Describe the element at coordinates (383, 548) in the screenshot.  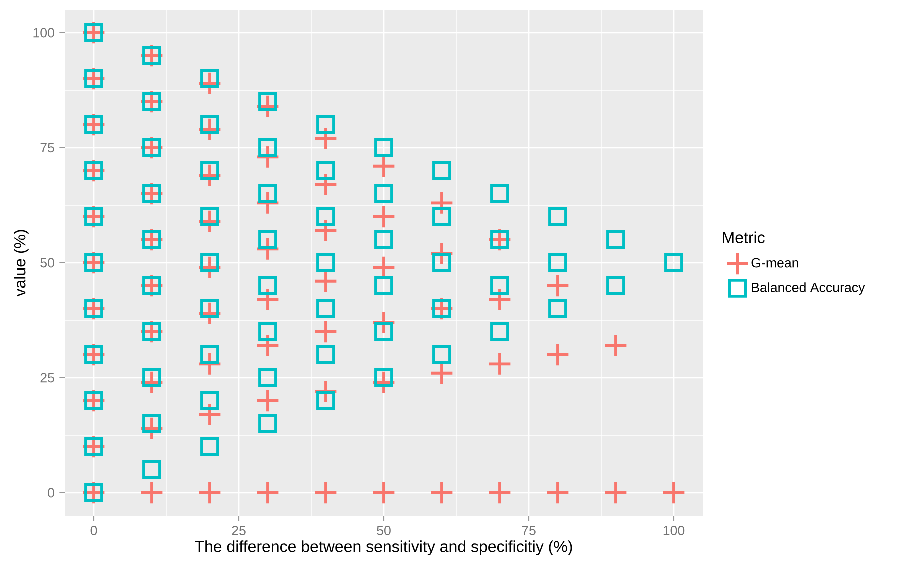
I see `x-axis-title: The difference between sensitivity and specificitiy (%)` at that location.